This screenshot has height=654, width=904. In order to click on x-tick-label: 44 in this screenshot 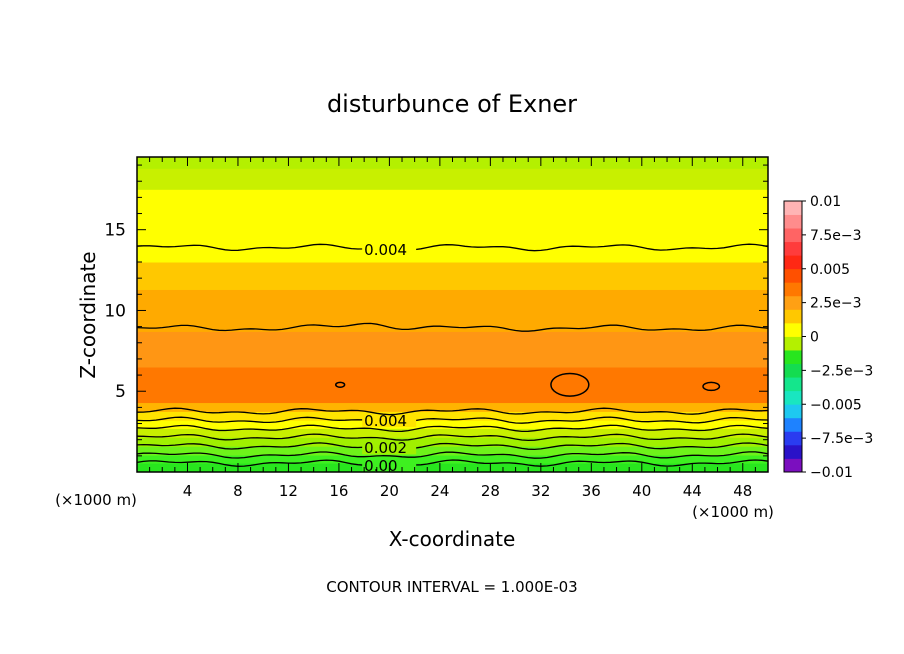, I will do `click(692, 491)`.